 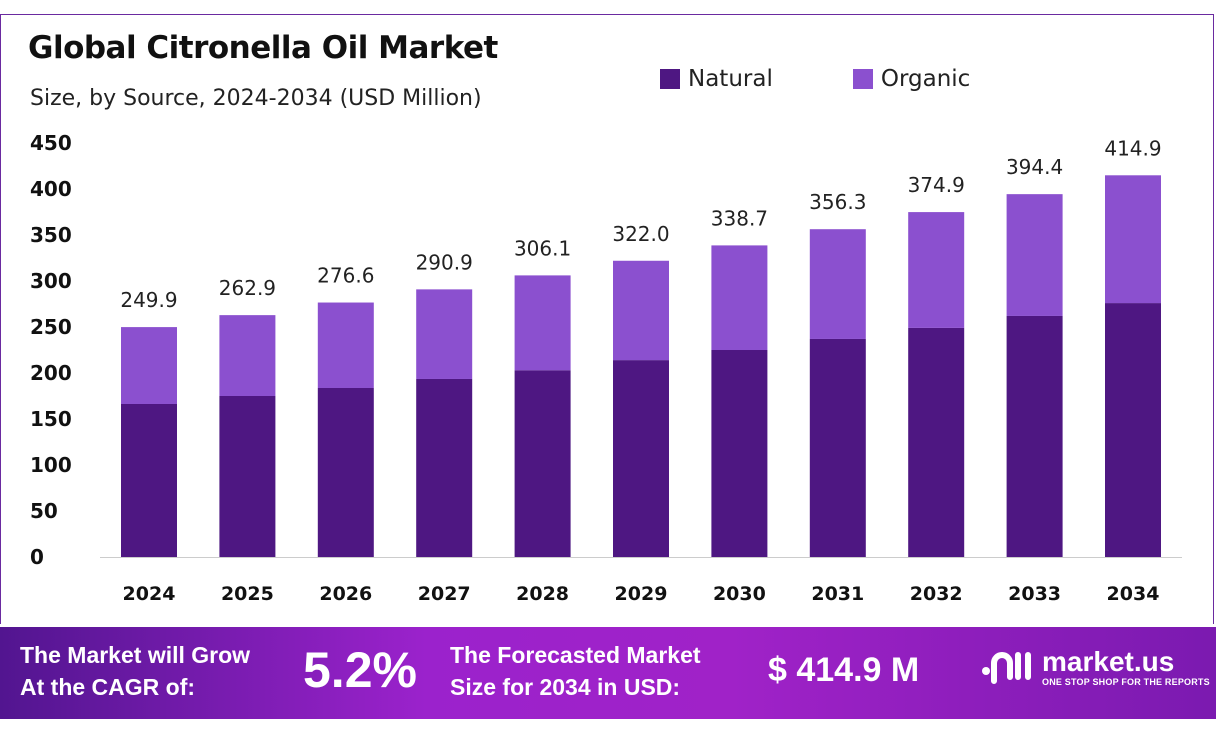 I want to click on total-data-label: 322.0, so click(x=640, y=234).